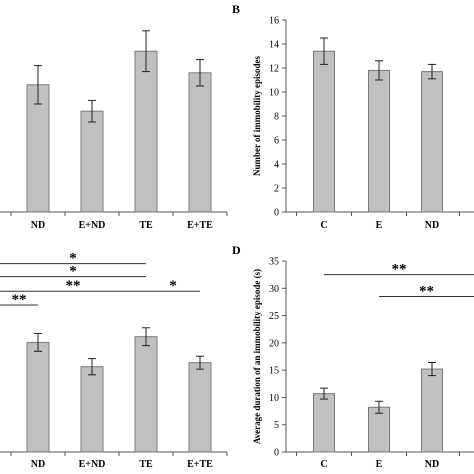 The width and height of the screenshot is (474, 474). I want to click on y-tick-label: 15, so click(274, 371).